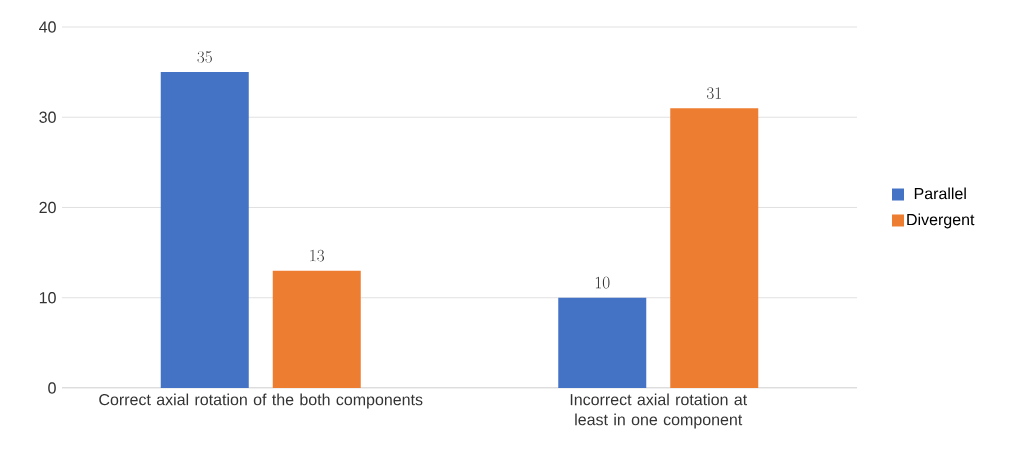 The width and height of the screenshot is (1028, 467). I want to click on x-tick-label: Correct axial rotation of the both components, so click(261, 401).